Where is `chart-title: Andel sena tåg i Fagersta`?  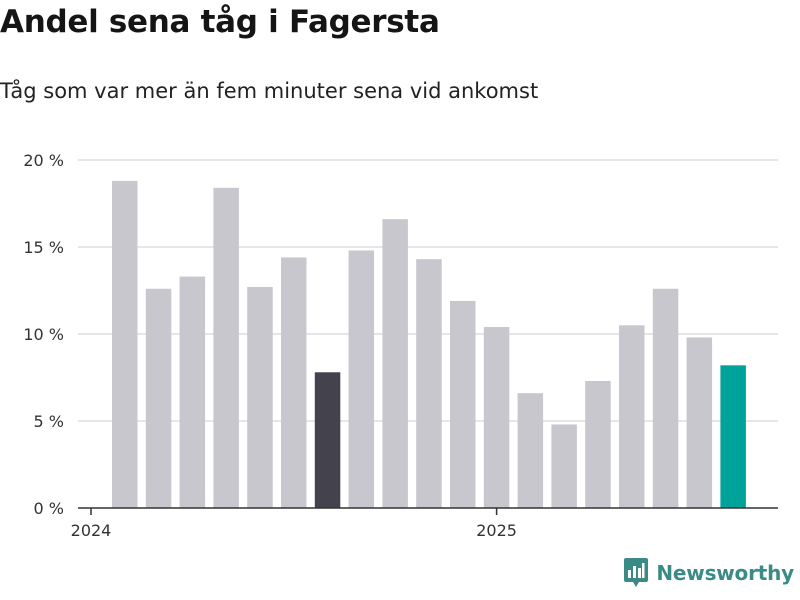
chart-title: Andel sena tåg i Fagersta is located at coordinates (220, 22).